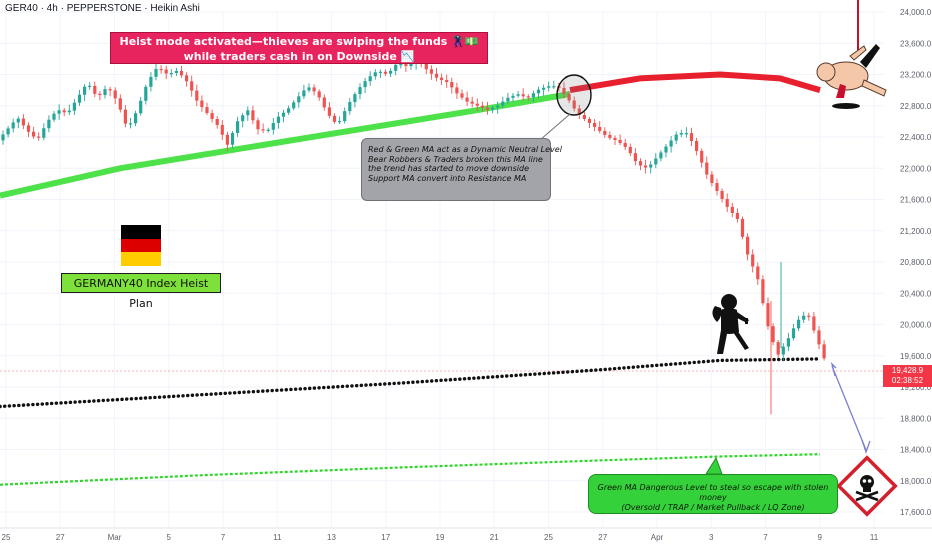 The width and height of the screenshot is (932, 550). What do you see at coordinates (916, 262) in the screenshot?
I see `y-tick-label: 20,800.0` at bounding box center [916, 262].